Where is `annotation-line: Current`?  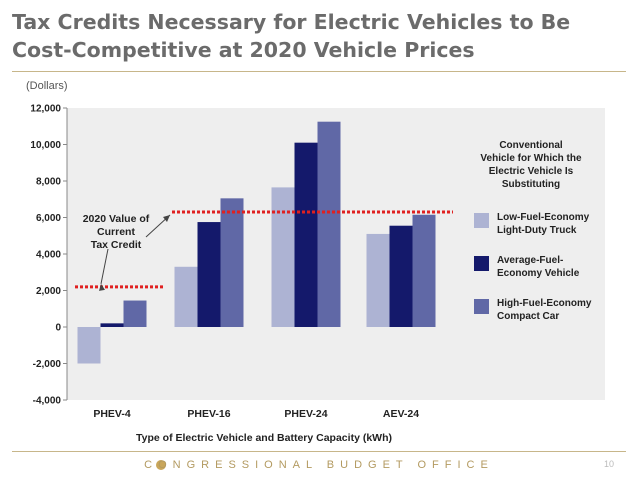 annotation-line: Current is located at coordinates (116, 232).